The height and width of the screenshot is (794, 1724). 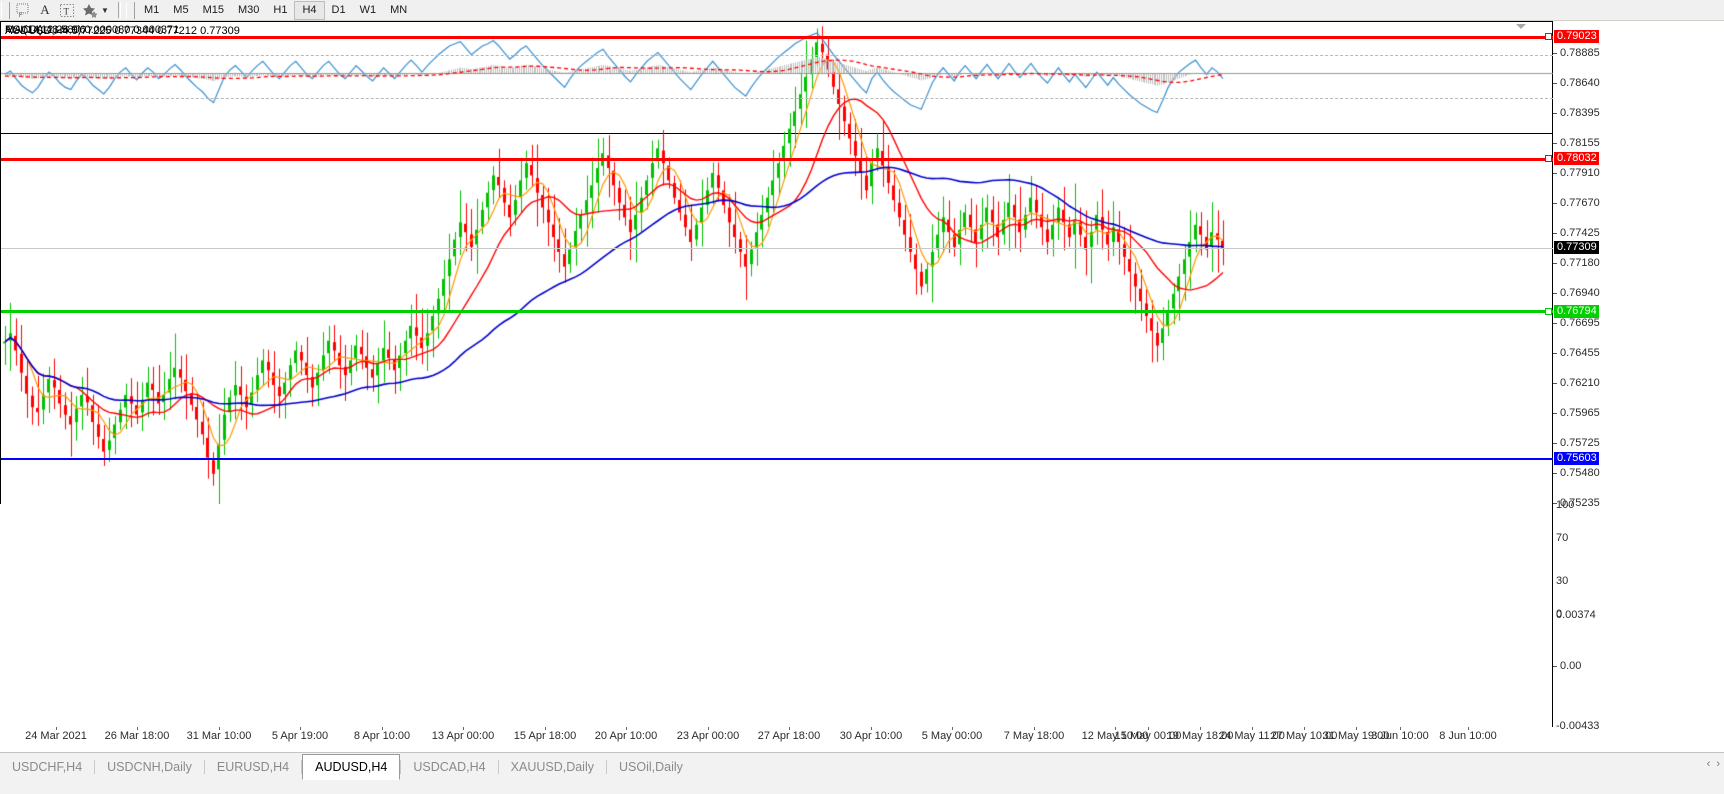 What do you see at coordinates (777, 99) in the screenshot?
I see `rsi-level-line` at bounding box center [777, 99].